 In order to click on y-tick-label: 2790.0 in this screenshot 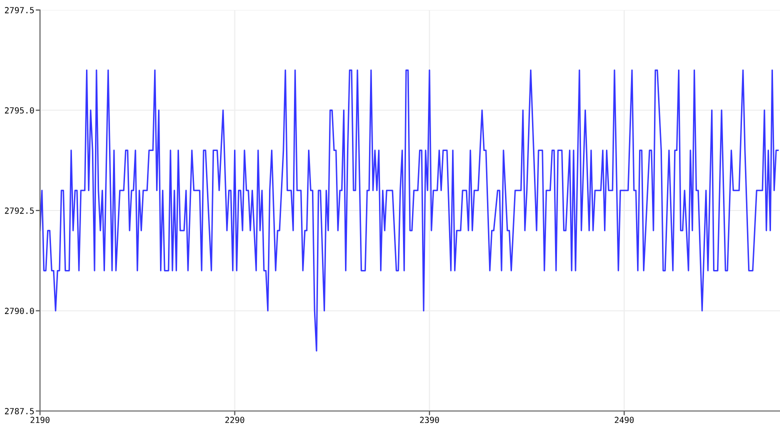, I will do `click(19, 311)`.